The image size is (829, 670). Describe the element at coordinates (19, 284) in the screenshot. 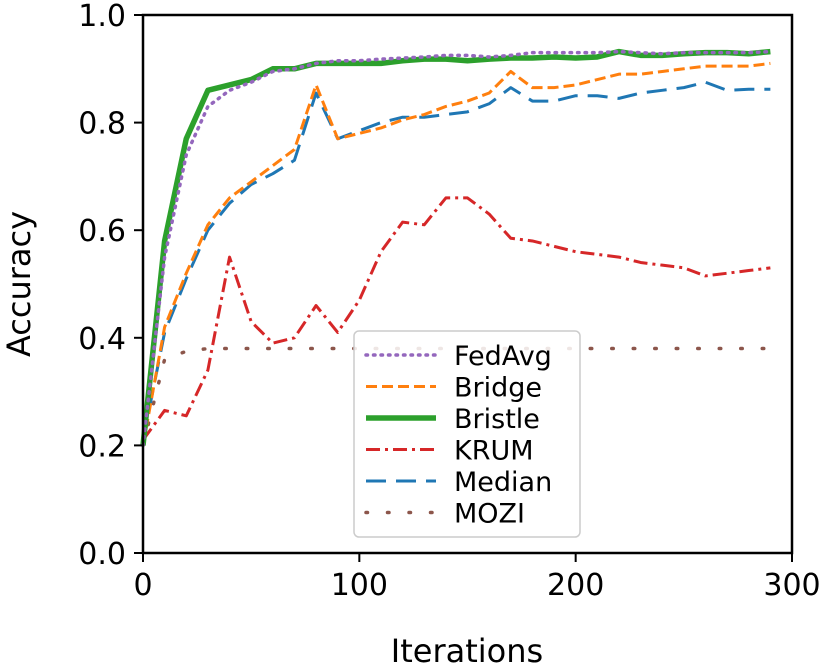

I see `y-axis-label: Accuracy` at that location.